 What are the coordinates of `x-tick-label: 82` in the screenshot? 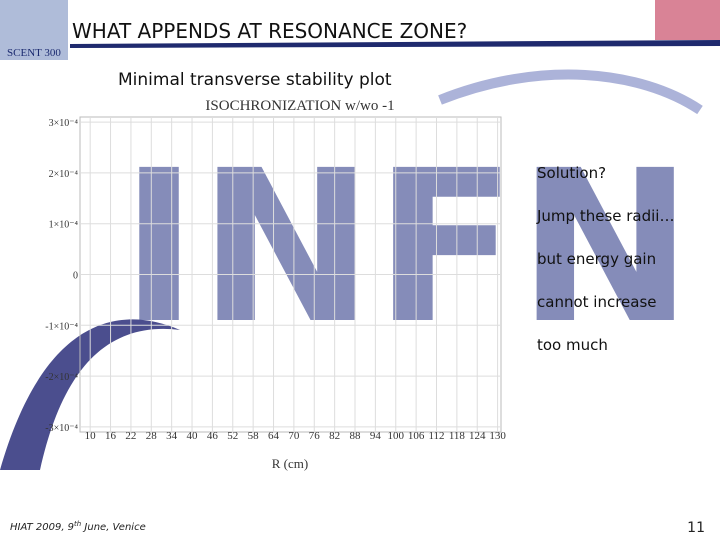 It's located at (334, 436).